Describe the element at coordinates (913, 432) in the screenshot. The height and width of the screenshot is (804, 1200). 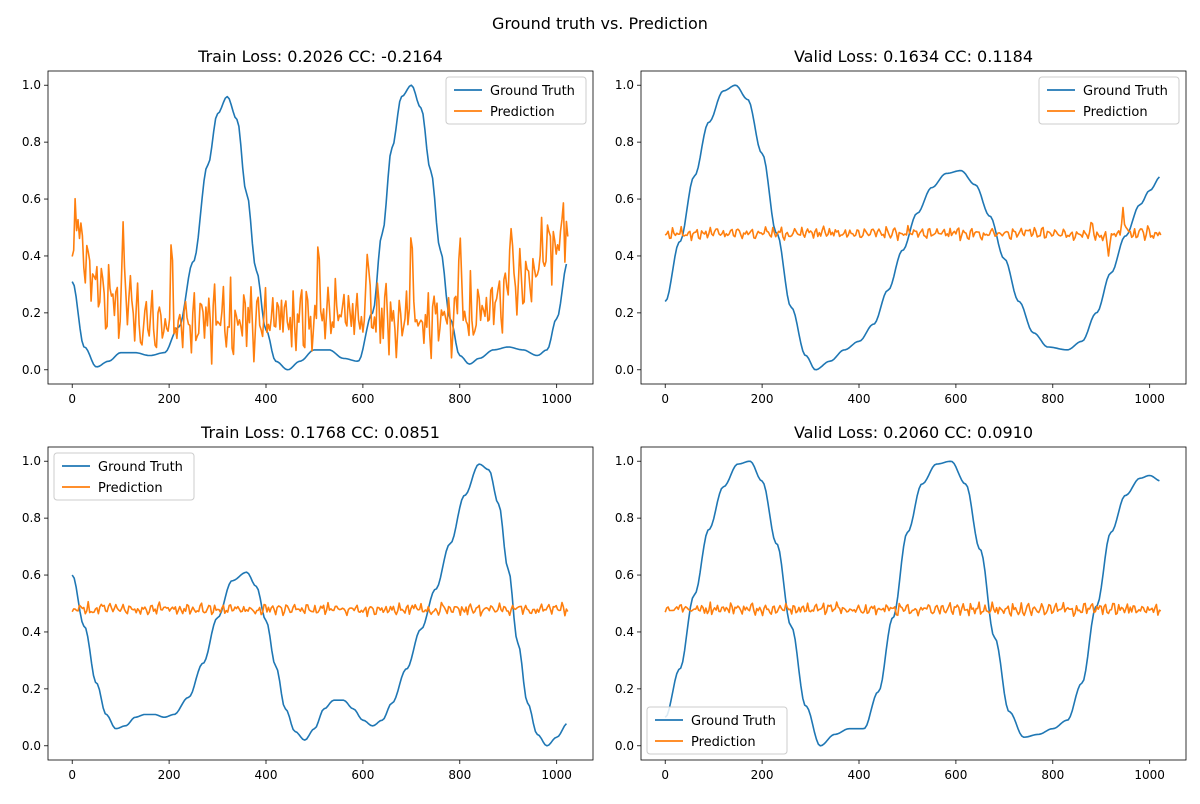
I see `chart-title: Valid Loss: 0.2060 CC: 0.0910` at that location.